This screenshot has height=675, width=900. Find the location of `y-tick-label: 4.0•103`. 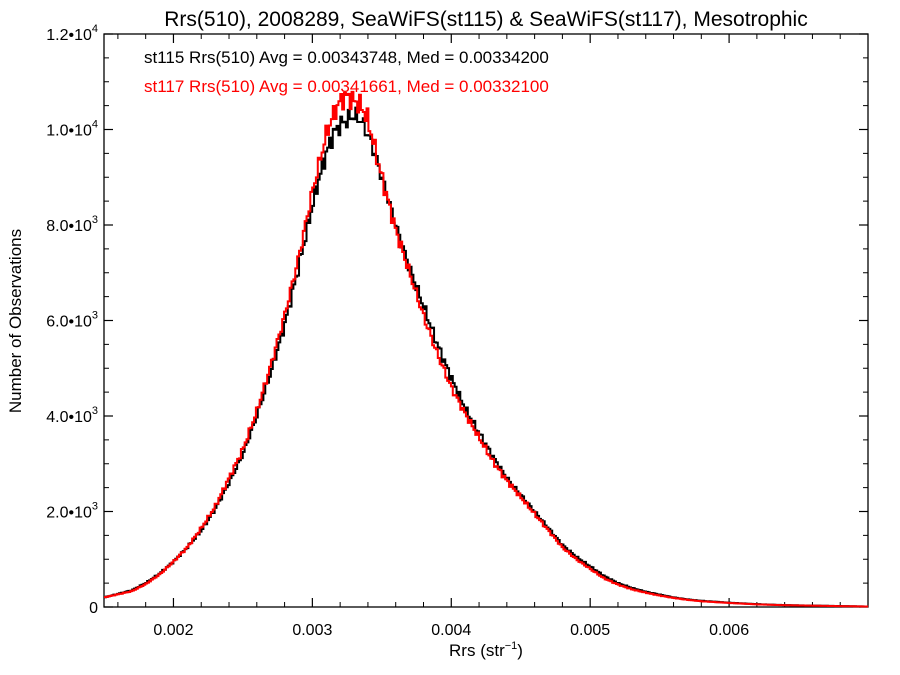

y-tick-label: 4.0•103 is located at coordinates (72, 415).